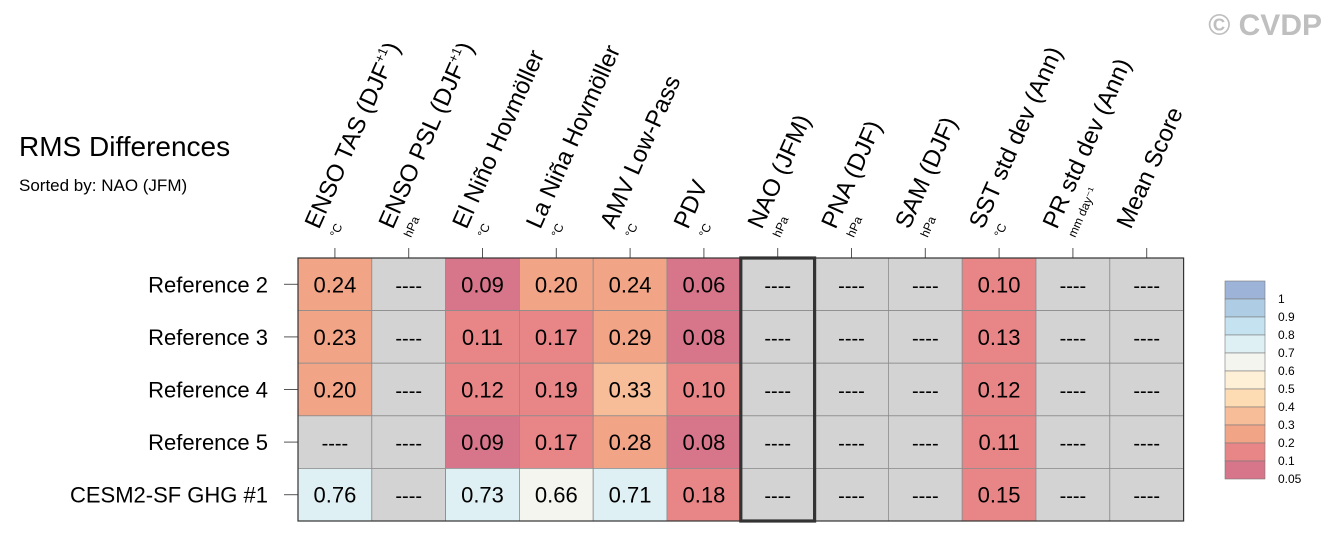  Describe the element at coordinates (208, 337) in the screenshot. I see `row-label: Reference 3` at that location.